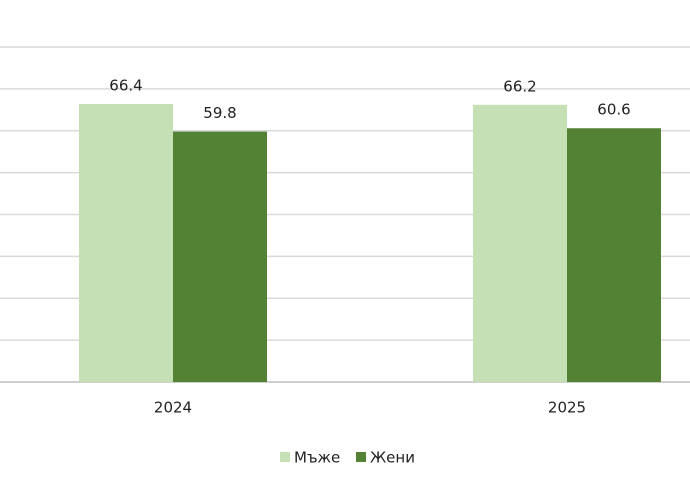 Image resolution: width=690 pixels, height=486 pixels. What do you see at coordinates (317, 458) in the screenshot?
I see `legend-label: Мъже` at bounding box center [317, 458].